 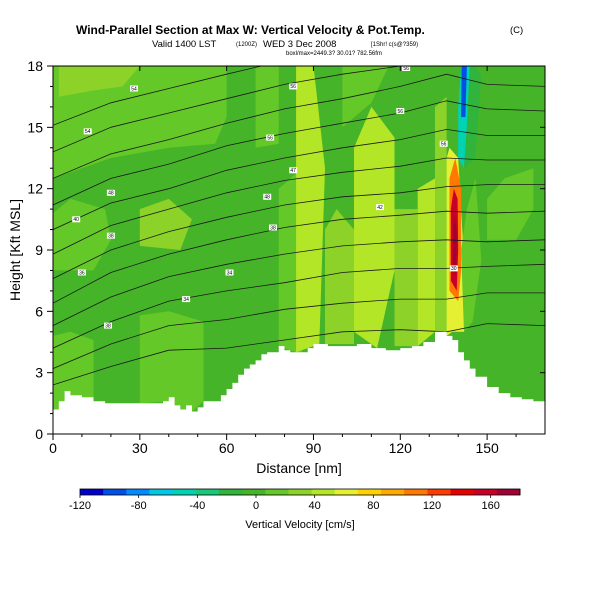 I want to click on contour-label: 30, so click(x=454, y=269).